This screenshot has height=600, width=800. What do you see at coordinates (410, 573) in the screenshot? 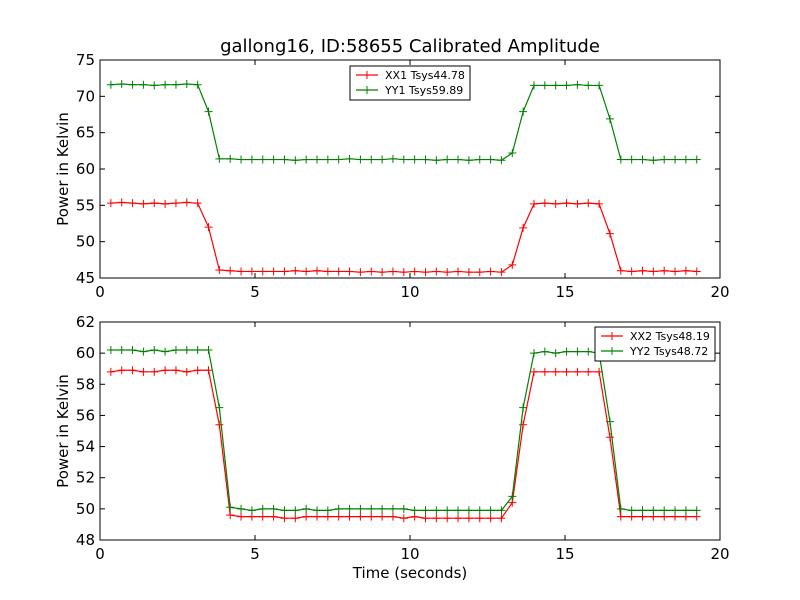
I see `x-axis-label: Time (seconds)` at bounding box center [410, 573].